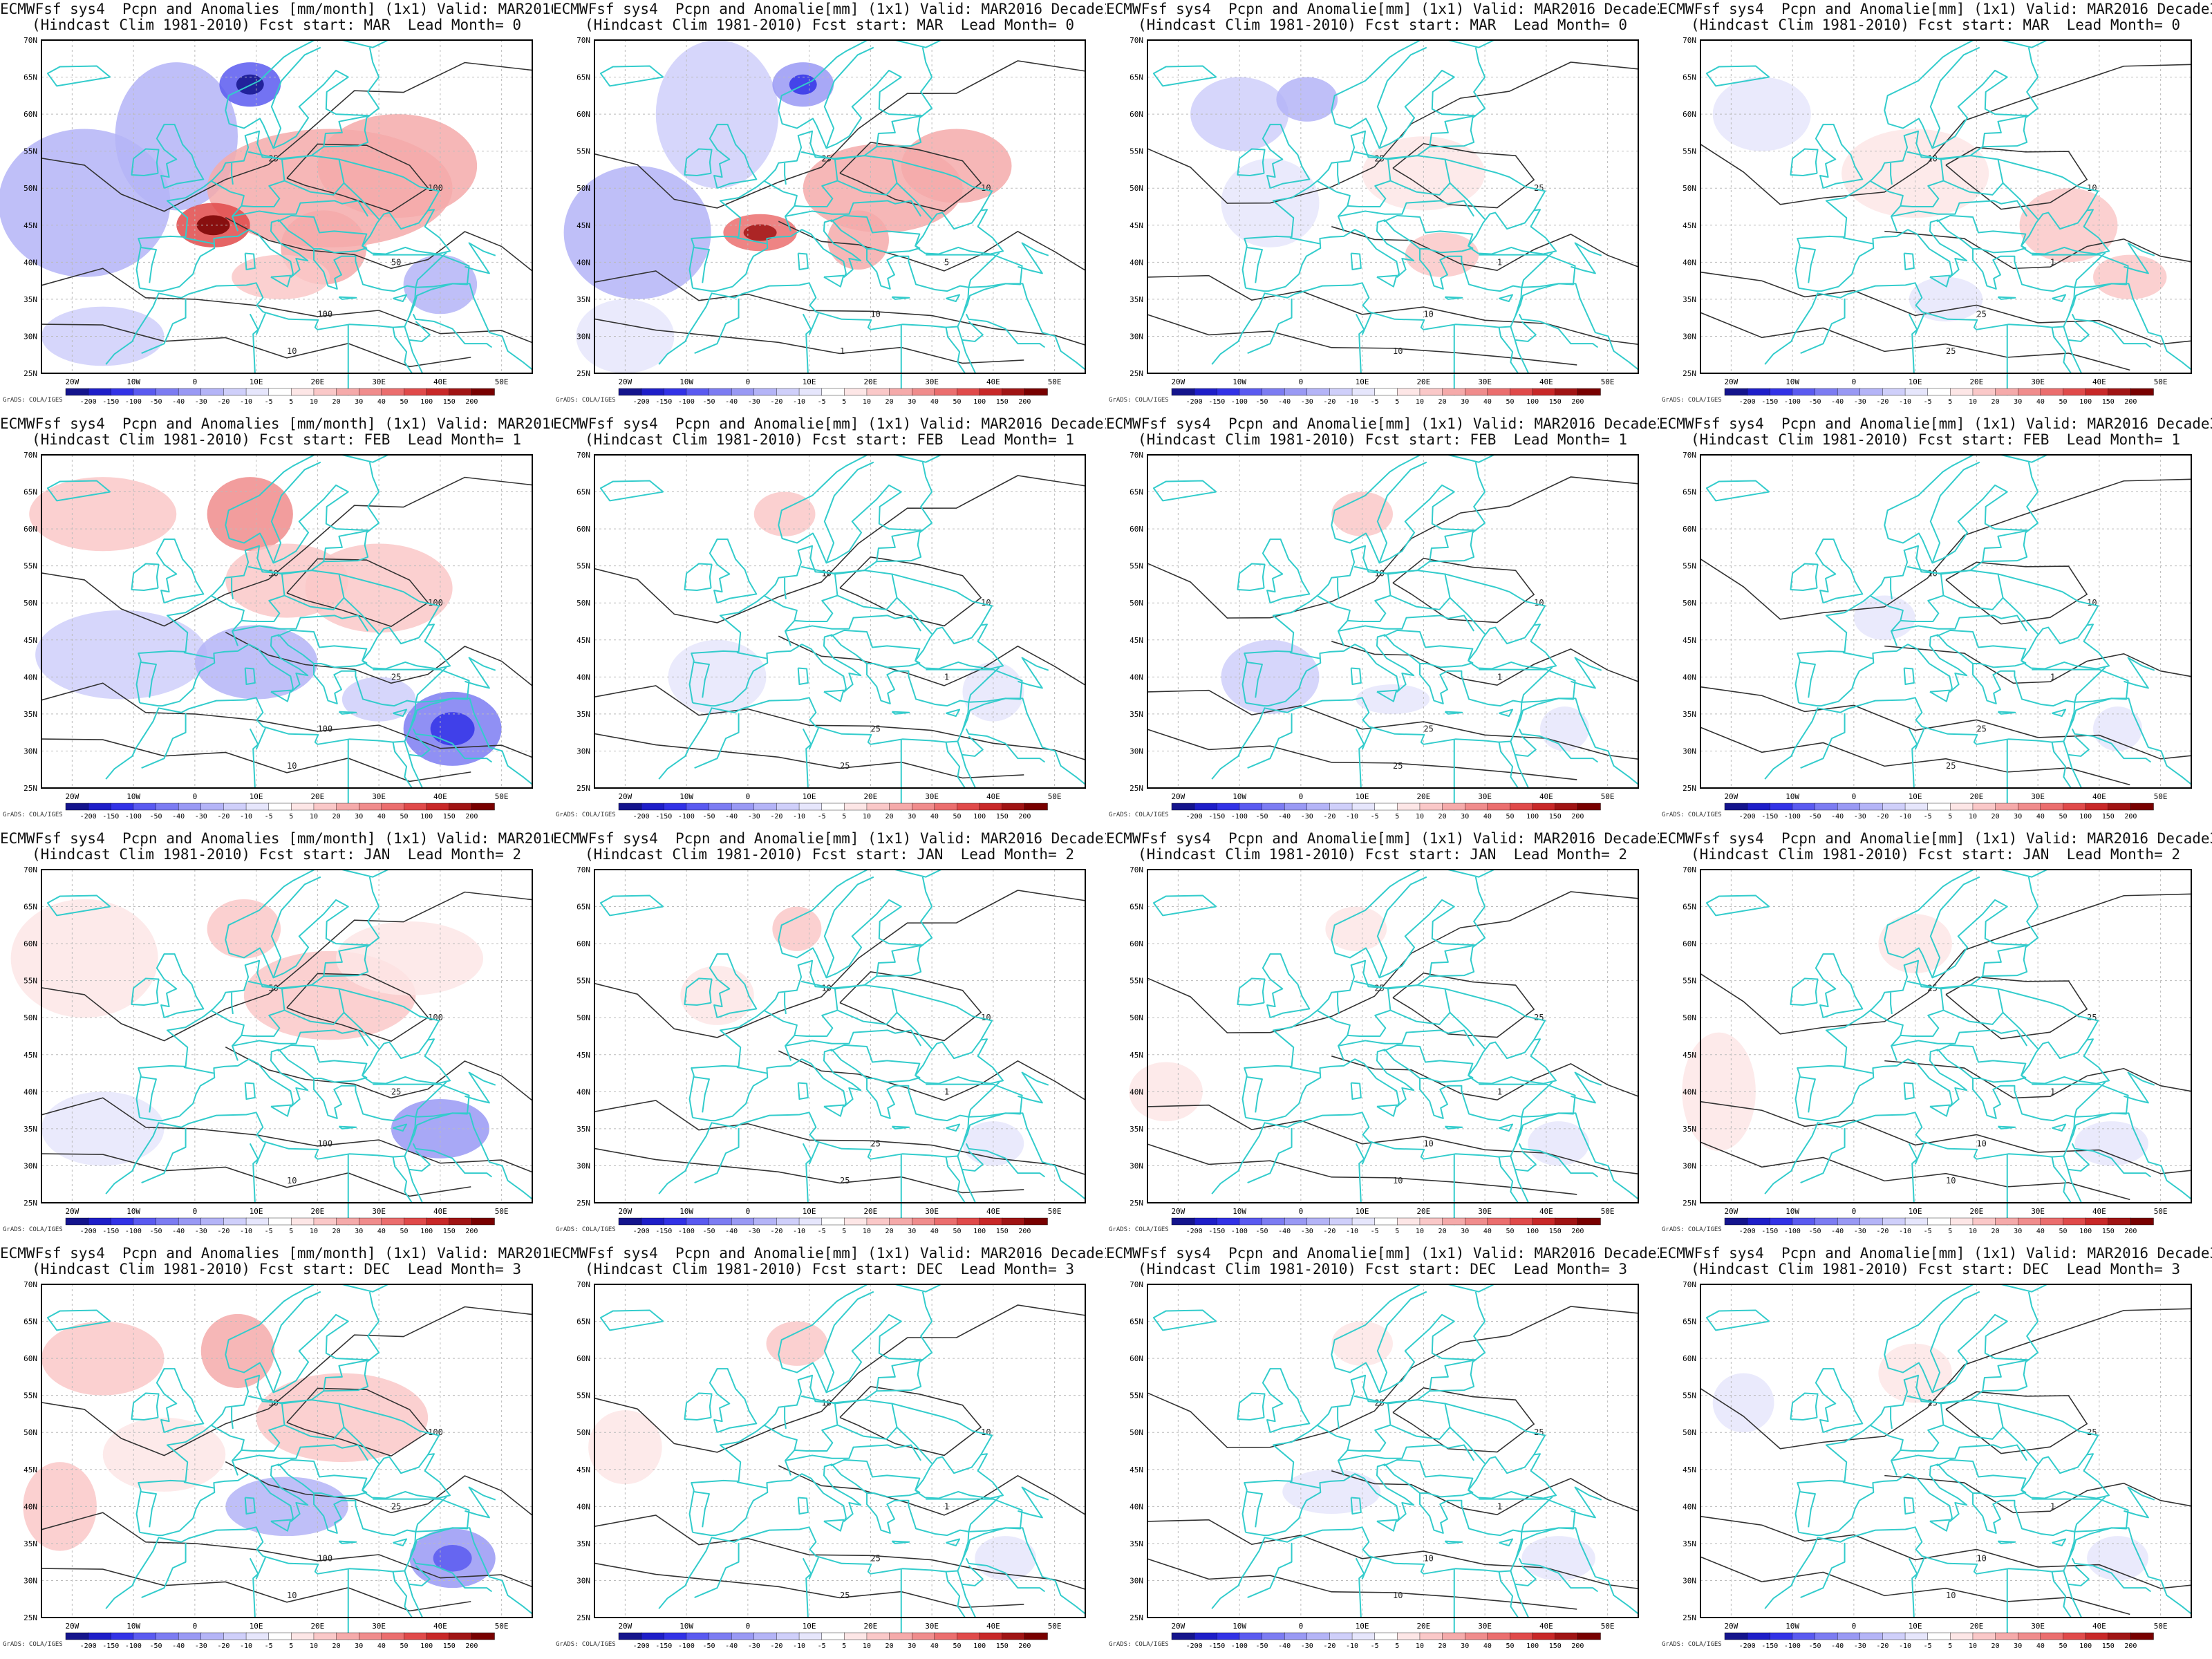 The image size is (2212, 1659). Describe the element at coordinates (583, 908) in the screenshot. I see `lat-tick-label: 65N` at that location.